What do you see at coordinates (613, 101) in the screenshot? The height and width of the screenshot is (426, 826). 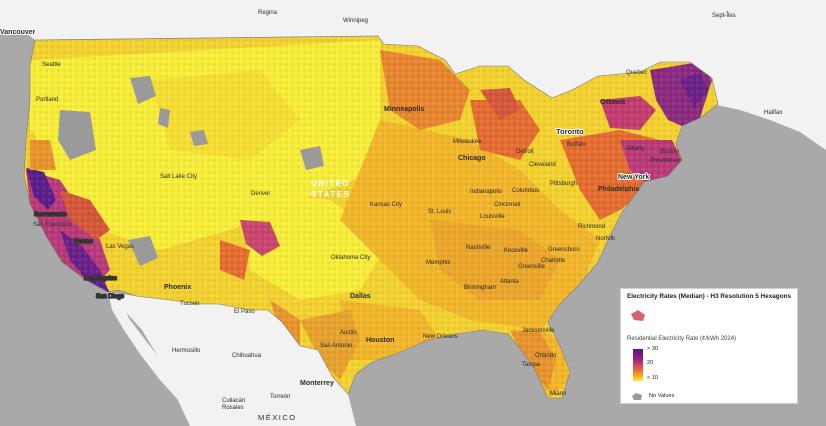 I see `label-ottawa: Ottawa` at bounding box center [613, 101].